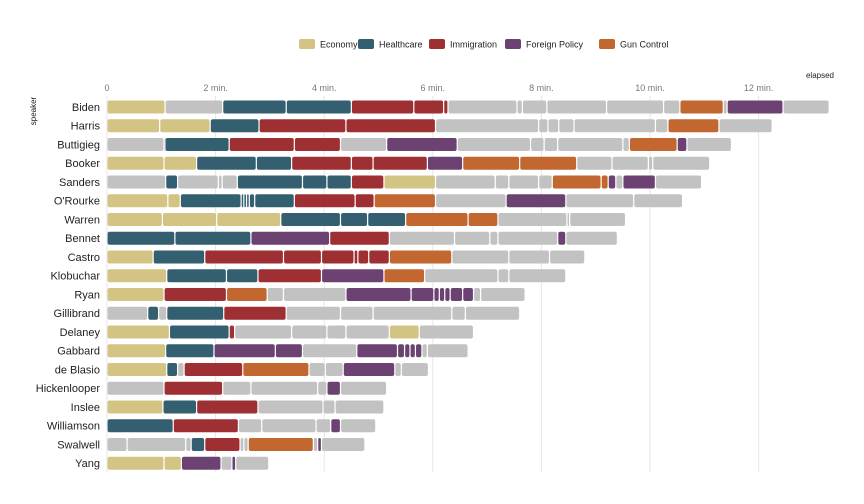 This screenshot has width=864, height=504. What do you see at coordinates (366, 44) in the screenshot?
I see `legend-swatch-healthcare` at bounding box center [366, 44].